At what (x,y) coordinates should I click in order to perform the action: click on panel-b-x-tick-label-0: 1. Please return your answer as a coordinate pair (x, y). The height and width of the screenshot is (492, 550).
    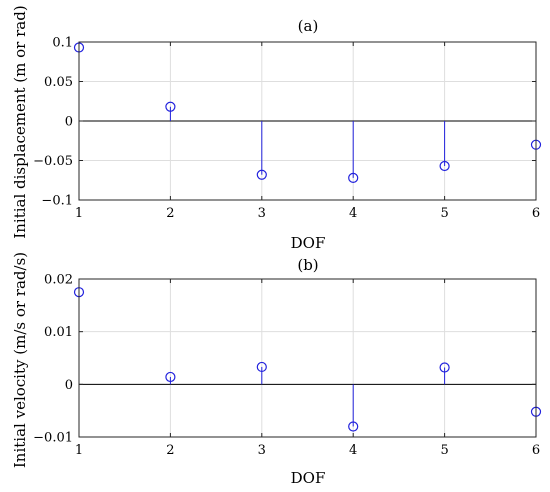
    Looking at the image, I should click on (79, 450).